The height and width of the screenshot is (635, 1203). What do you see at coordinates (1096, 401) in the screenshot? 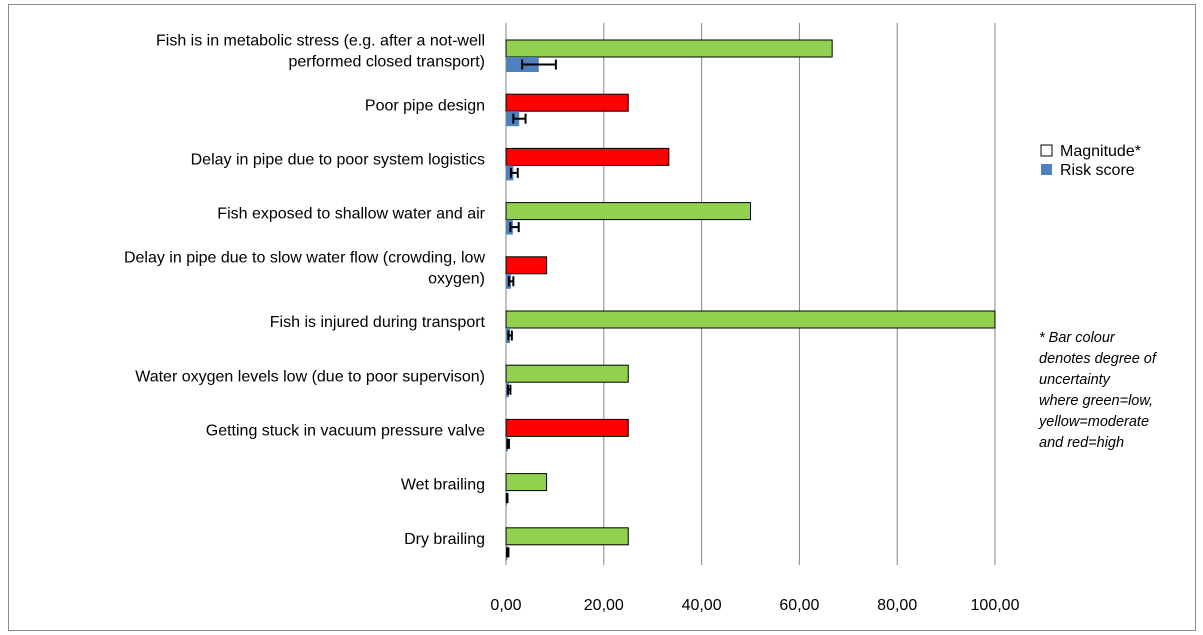
I see `note-line: where green=low,` at bounding box center [1096, 401].